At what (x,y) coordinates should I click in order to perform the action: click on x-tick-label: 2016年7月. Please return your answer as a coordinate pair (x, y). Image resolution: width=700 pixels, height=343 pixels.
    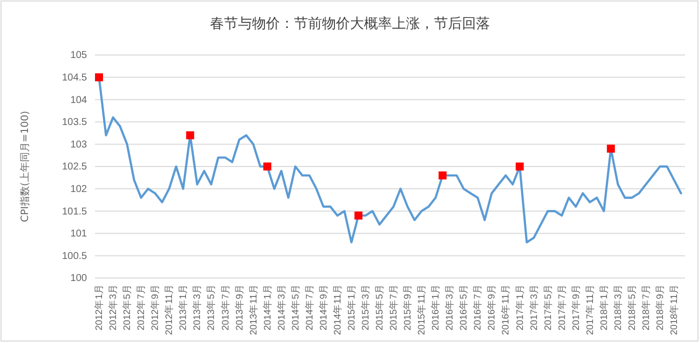
    Looking at the image, I should click on (478, 307).